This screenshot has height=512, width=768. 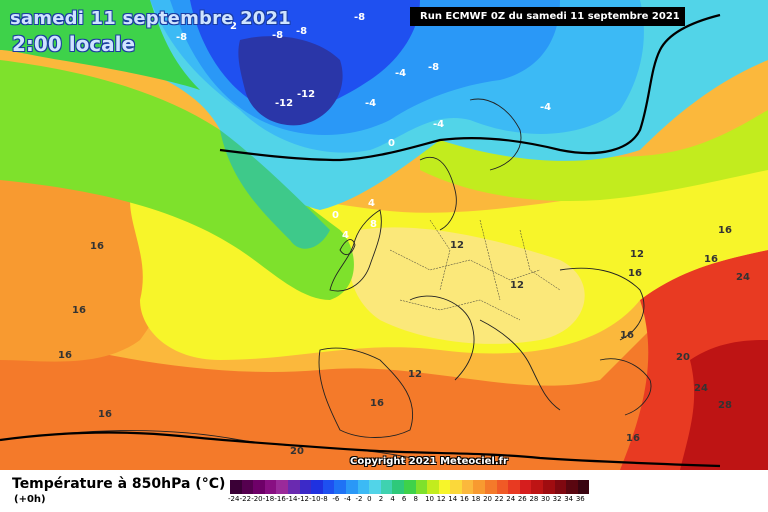 I want to click on scale-step: -12, so click(x=305, y=494).